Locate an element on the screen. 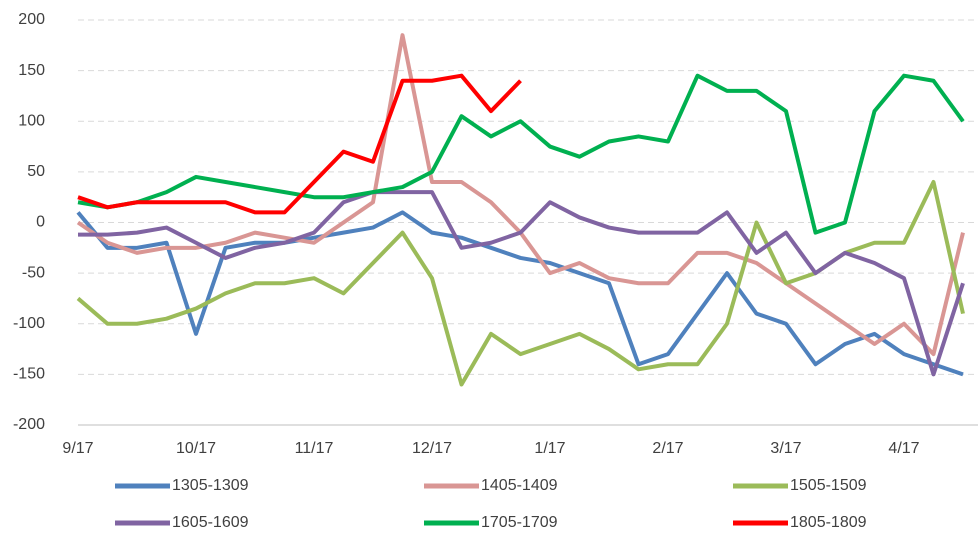 The height and width of the screenshot is (535, 978). y-tick-label: -100 is located at coordinates (29, 323).